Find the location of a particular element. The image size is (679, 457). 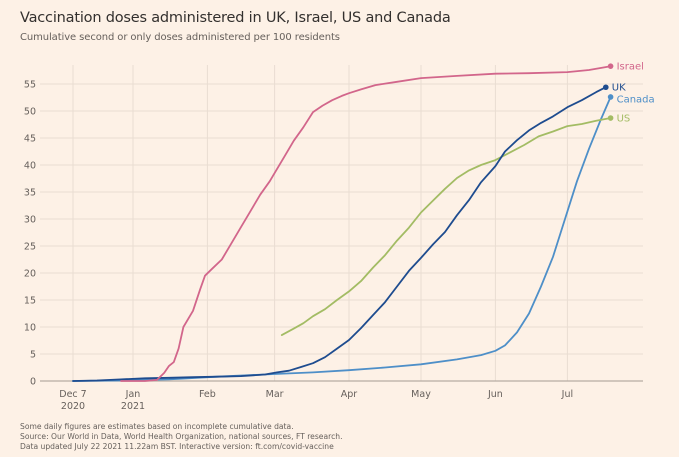

x-tick-label: Feb is located at coordinates (207, 394).